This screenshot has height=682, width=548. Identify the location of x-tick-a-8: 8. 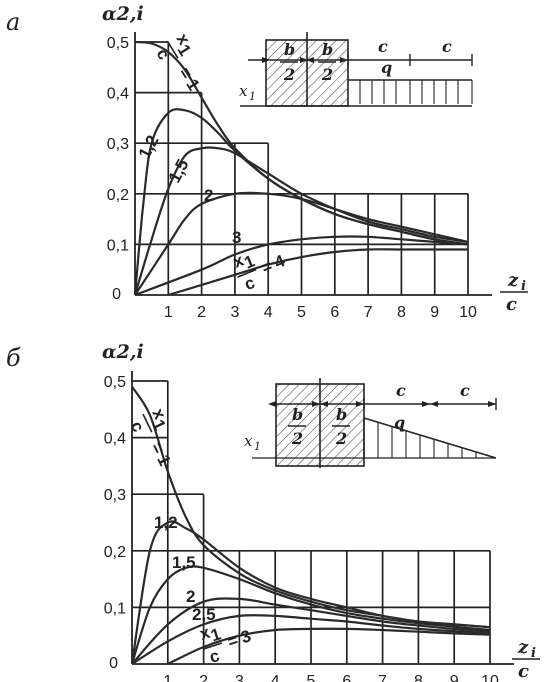
(401, 312).